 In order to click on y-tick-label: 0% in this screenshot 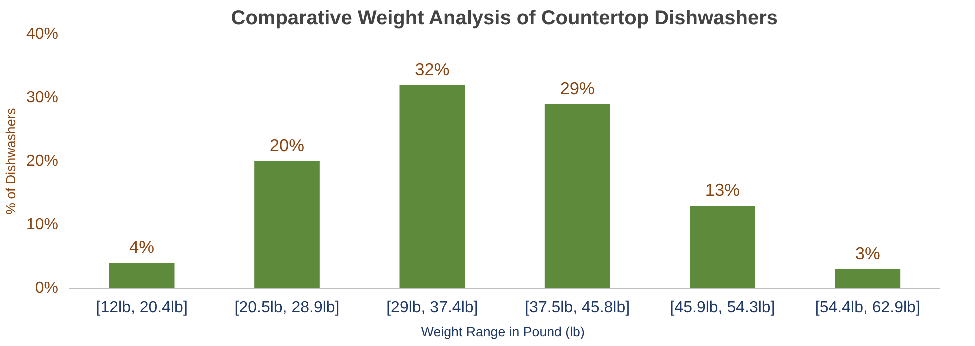, I will do `click(46, 288)`.